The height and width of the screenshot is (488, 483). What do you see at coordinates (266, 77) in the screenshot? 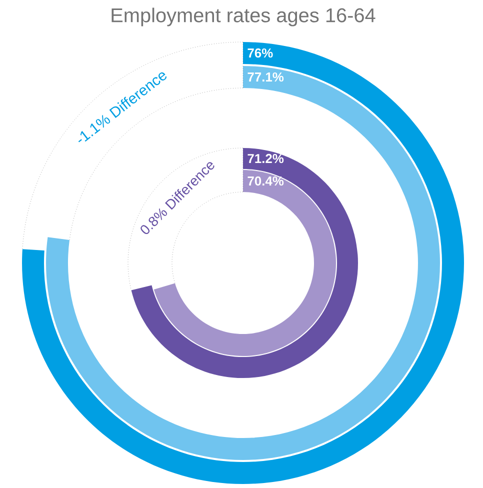
I see `data-label: 77.1%` at bounding box center [266, 77].